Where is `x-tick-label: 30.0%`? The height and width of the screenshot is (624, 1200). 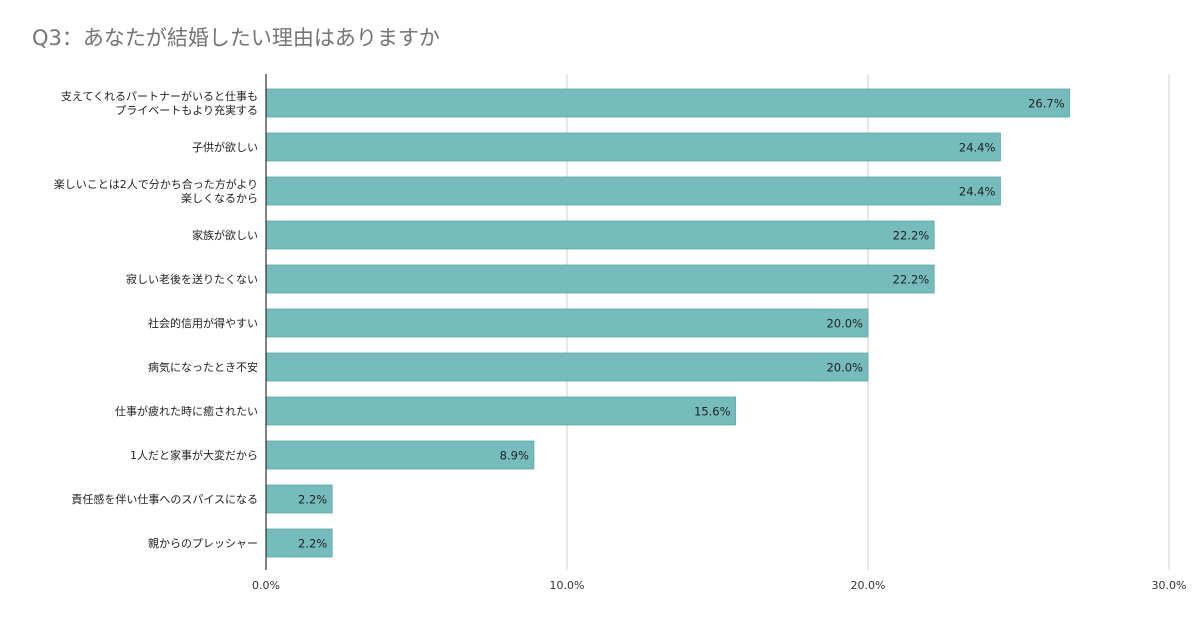
x-tick-label: 30.0% is located at coordinates (1169, 585).